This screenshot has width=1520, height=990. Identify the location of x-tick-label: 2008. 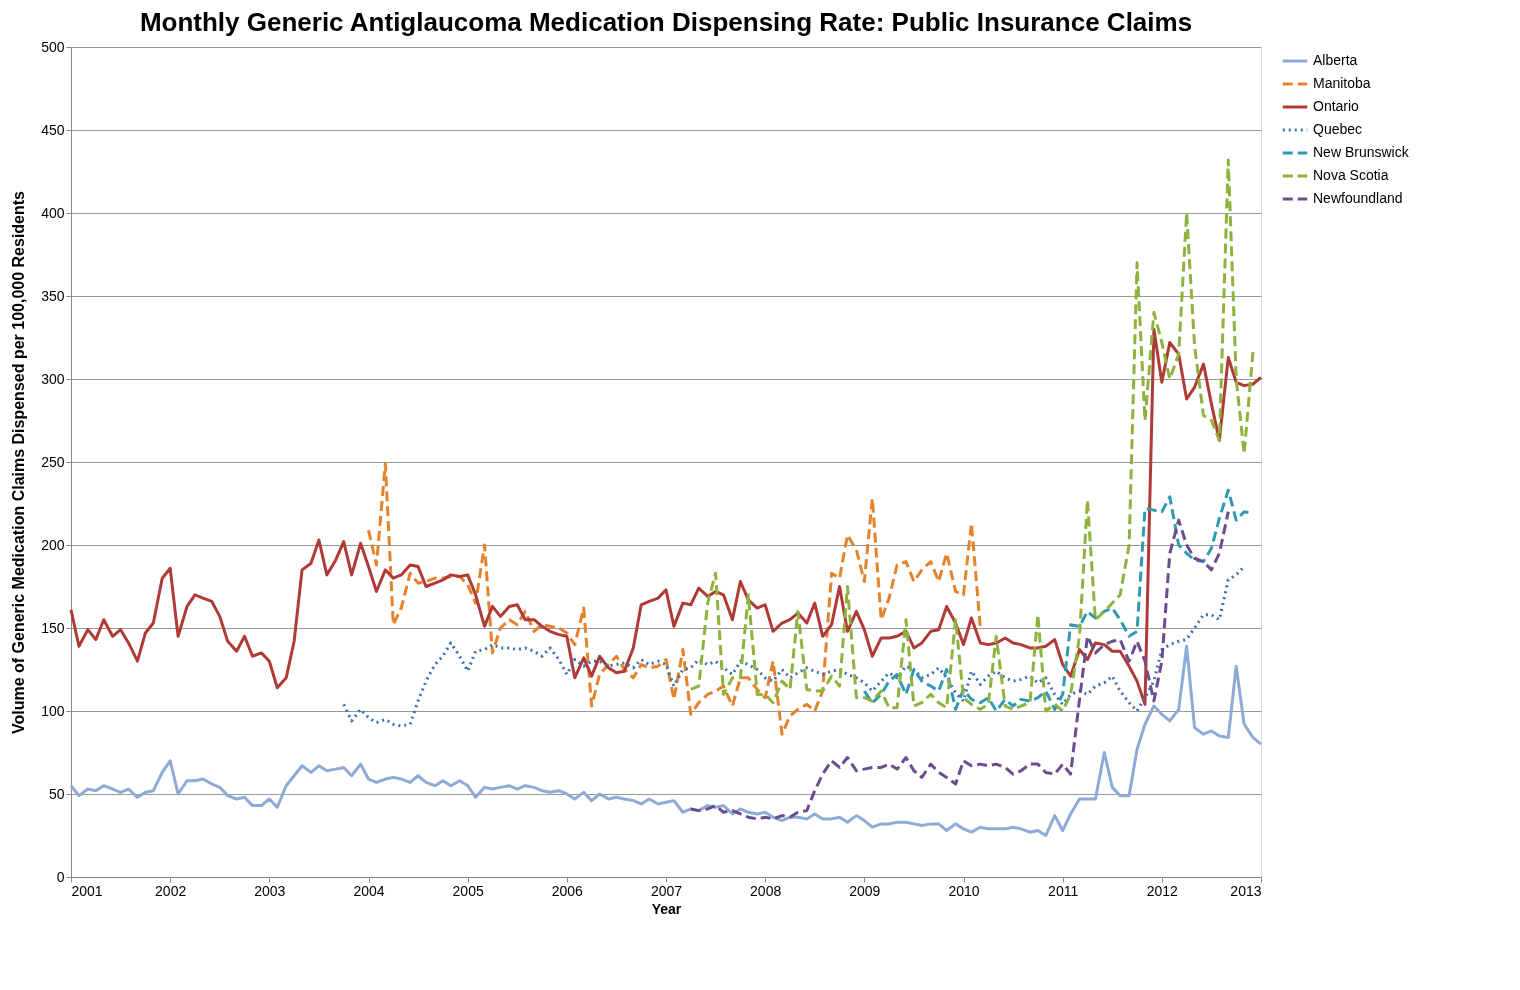
(766, 890).